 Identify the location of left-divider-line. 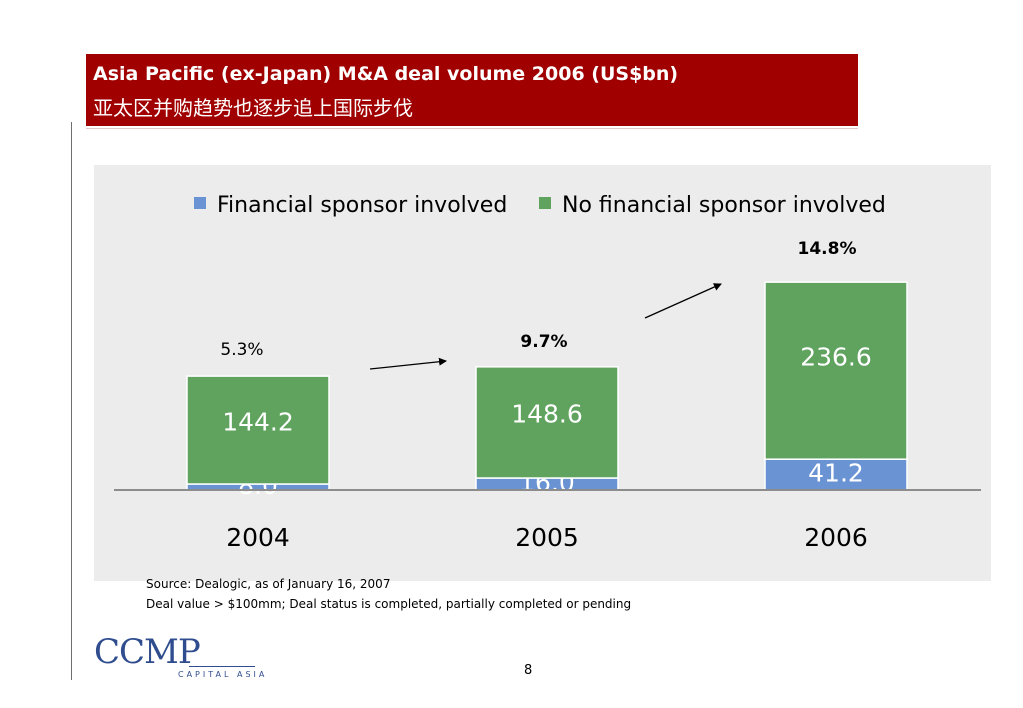
(71, 401).